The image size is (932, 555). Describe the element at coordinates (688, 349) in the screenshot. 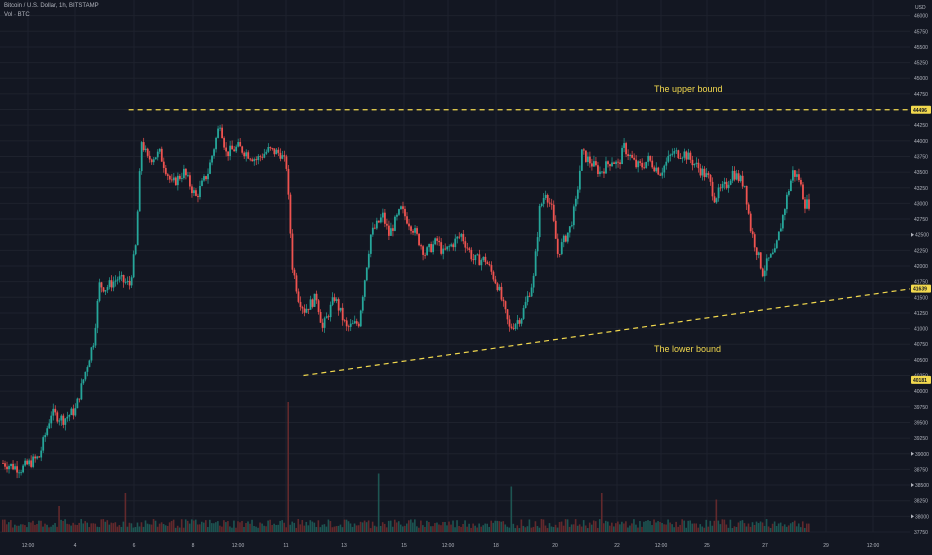

I see `lower-bound-label: The lower bound` at that location.